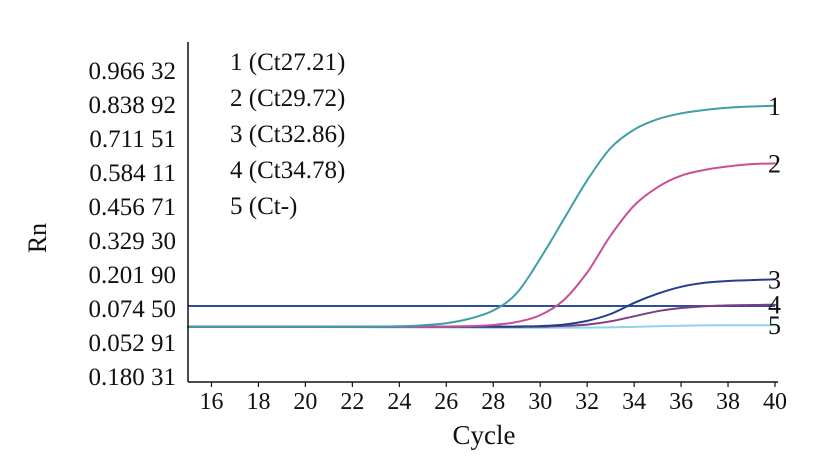 The height and width of the screenshot is (472, 832). What do you see at coordinates (133, 377) in the screenshot?
I see `y-tick-label: 0.180 31` at bounding box center [133, 377].